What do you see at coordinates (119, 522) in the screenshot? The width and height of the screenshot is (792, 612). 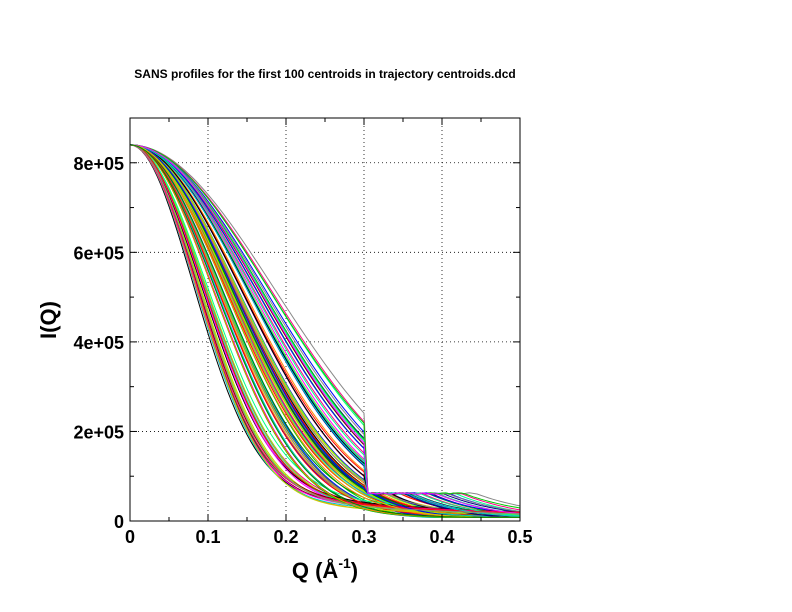 I see `y-tick-label: 0` at bounding box center [119, 522].